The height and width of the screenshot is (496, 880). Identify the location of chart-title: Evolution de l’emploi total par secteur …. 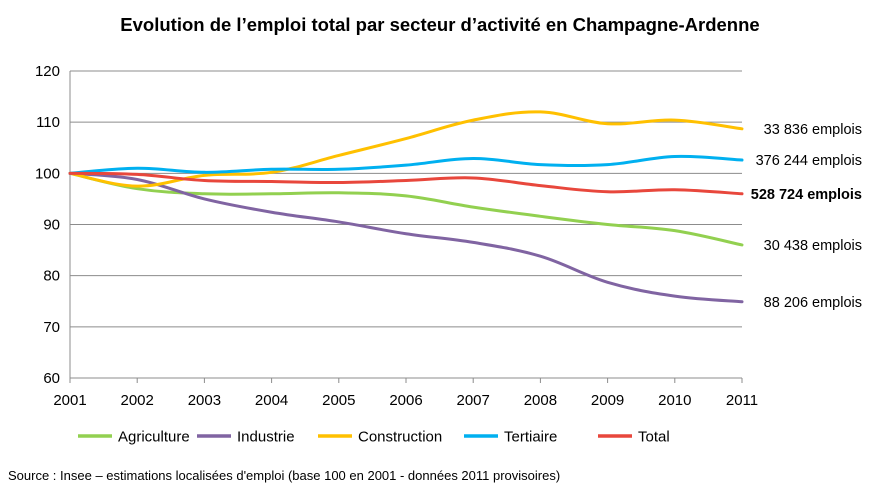
(440, 24).